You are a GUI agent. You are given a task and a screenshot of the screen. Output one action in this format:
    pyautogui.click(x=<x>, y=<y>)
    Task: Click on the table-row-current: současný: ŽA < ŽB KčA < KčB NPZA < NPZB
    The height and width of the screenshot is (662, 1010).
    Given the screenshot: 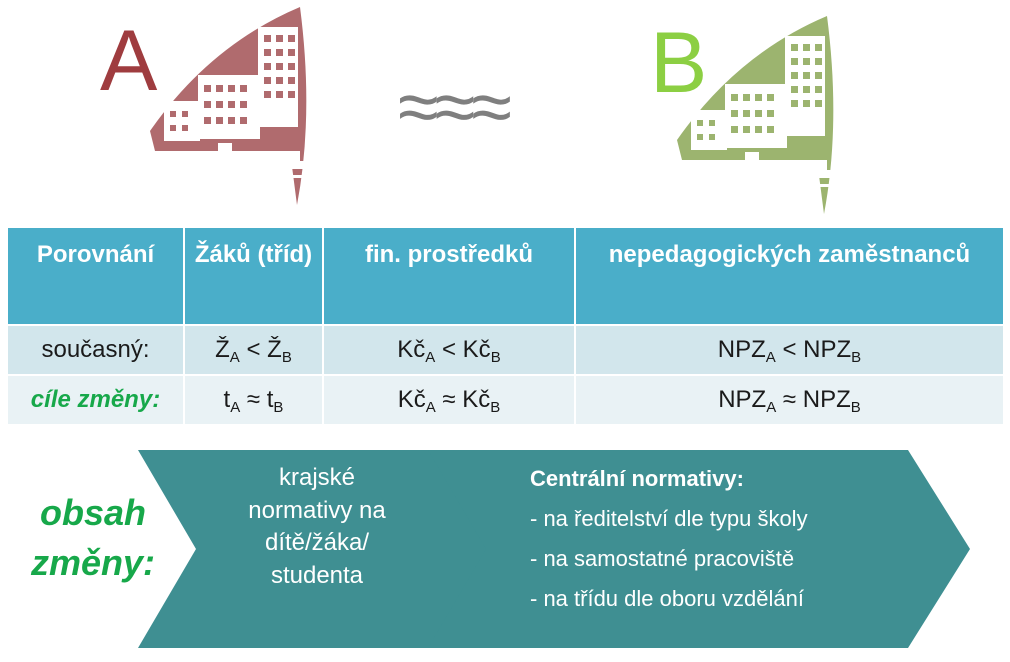 What is the action you would take?
    pyautogui.click(x=505, y=349)
    